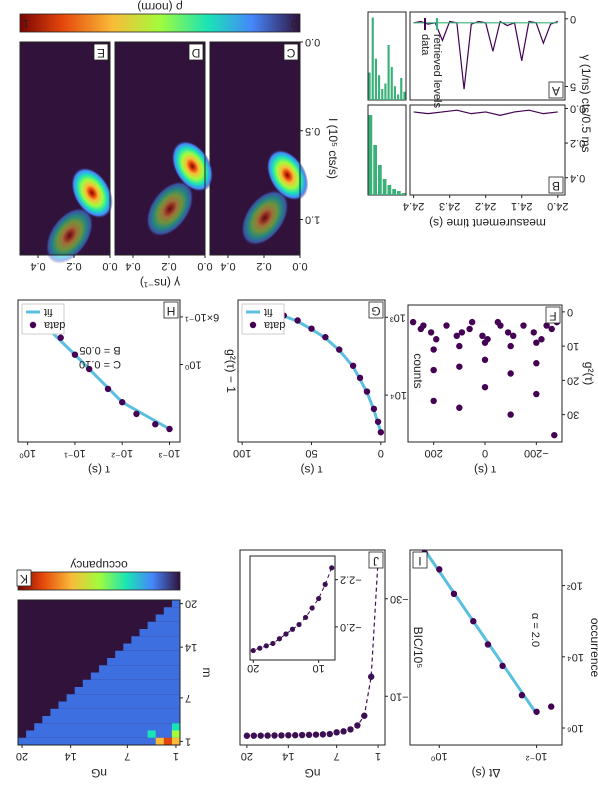 The image size is (598, 785). I want to click on x-axis-label: γ (ns⁻¹), so click(160, 283).